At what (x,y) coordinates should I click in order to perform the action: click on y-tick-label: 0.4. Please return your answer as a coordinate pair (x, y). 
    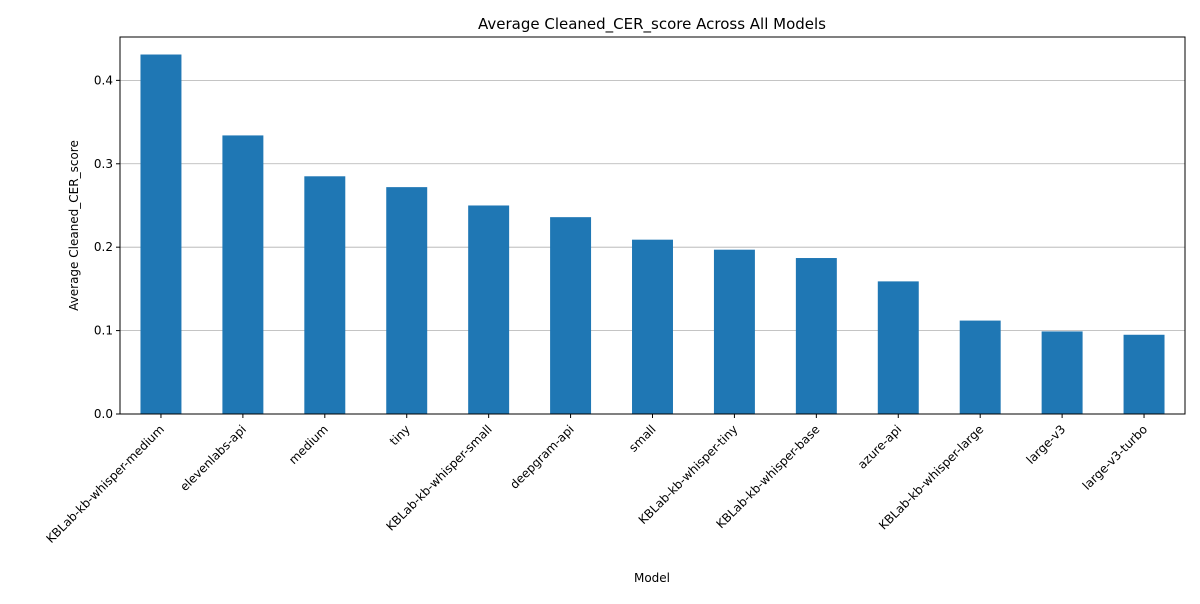
    Looking at the image, I should click on (103, 80).